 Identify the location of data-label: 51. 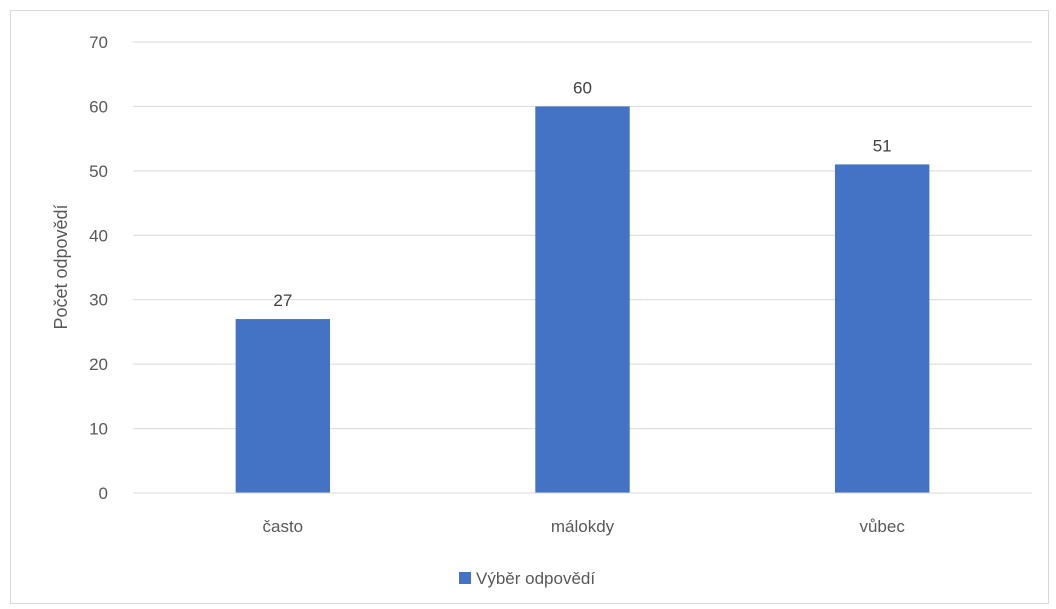
(882, 145).